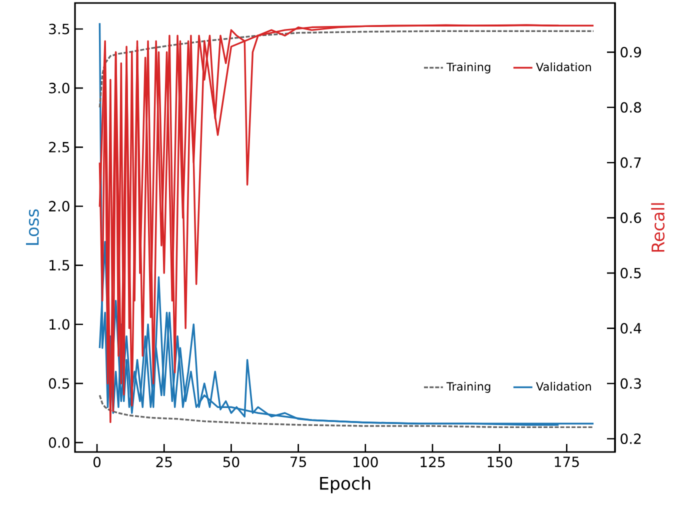 The height and width of the screenshot is (506, 677). I want to click on y2-tick-label: 0.4, so click(631, 328).